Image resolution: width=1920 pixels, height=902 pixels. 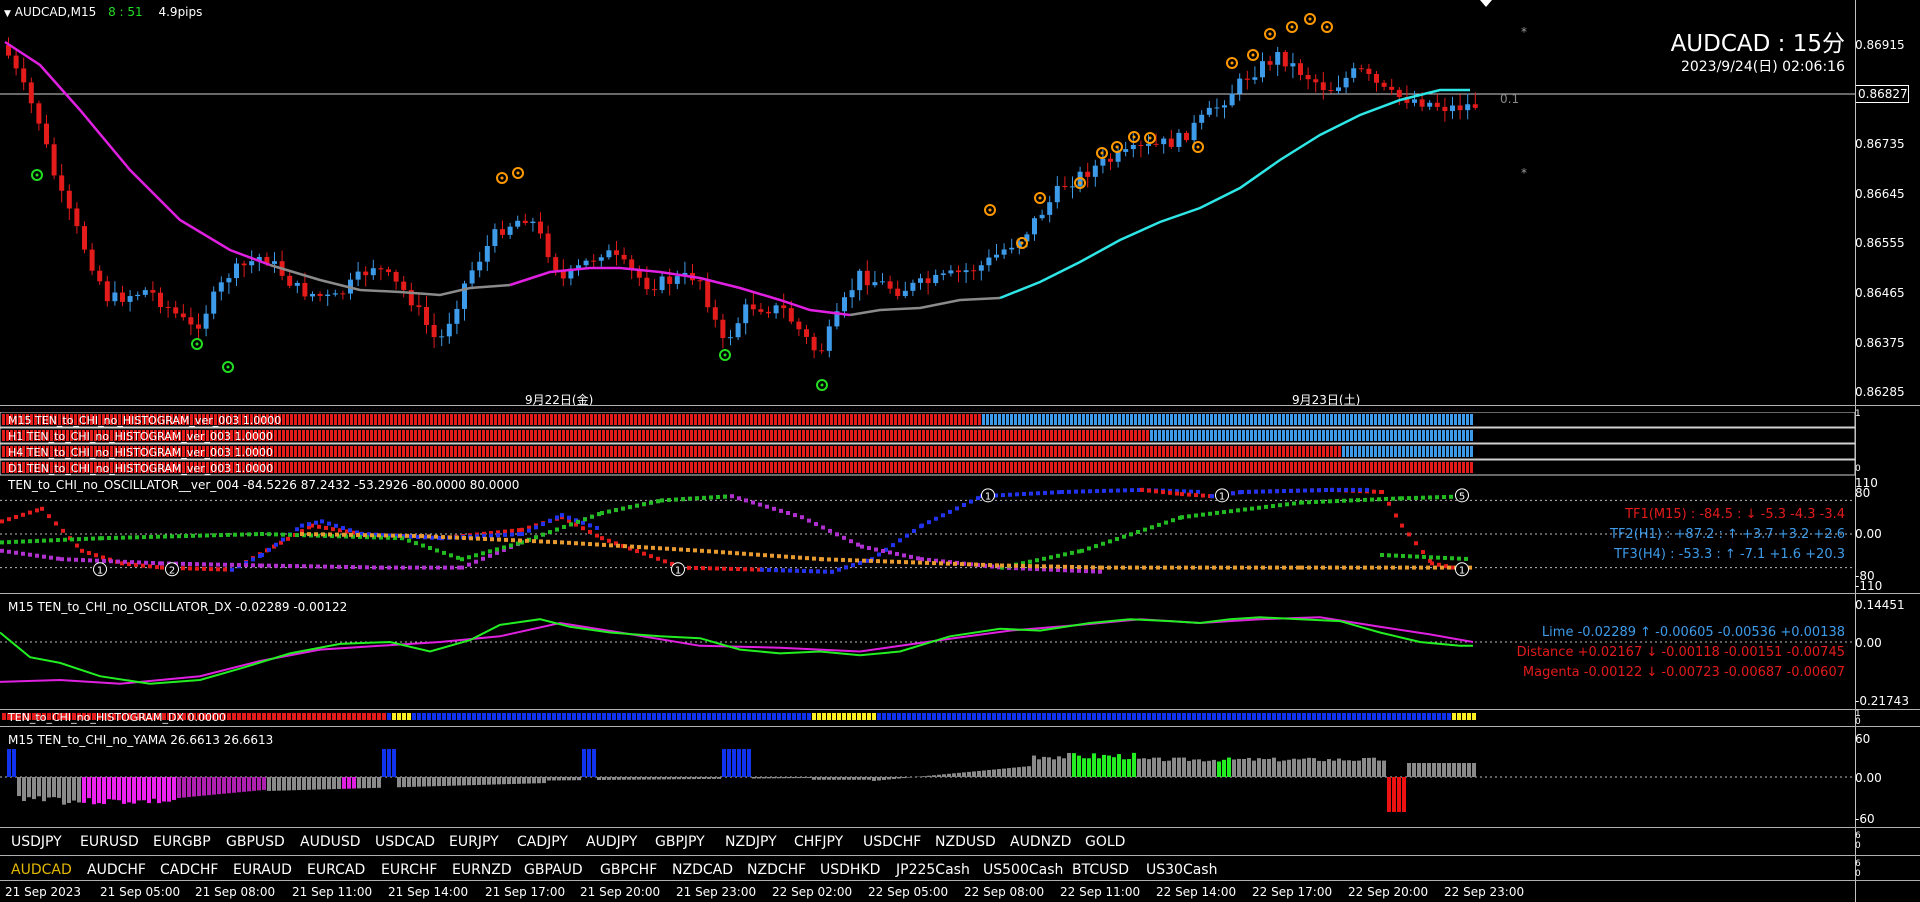 What do you see at coordinates (819, 842) in the screenshot?
I see `symbol-tab-chfjpy: CHFJPY` at bounding box center [819, 842].